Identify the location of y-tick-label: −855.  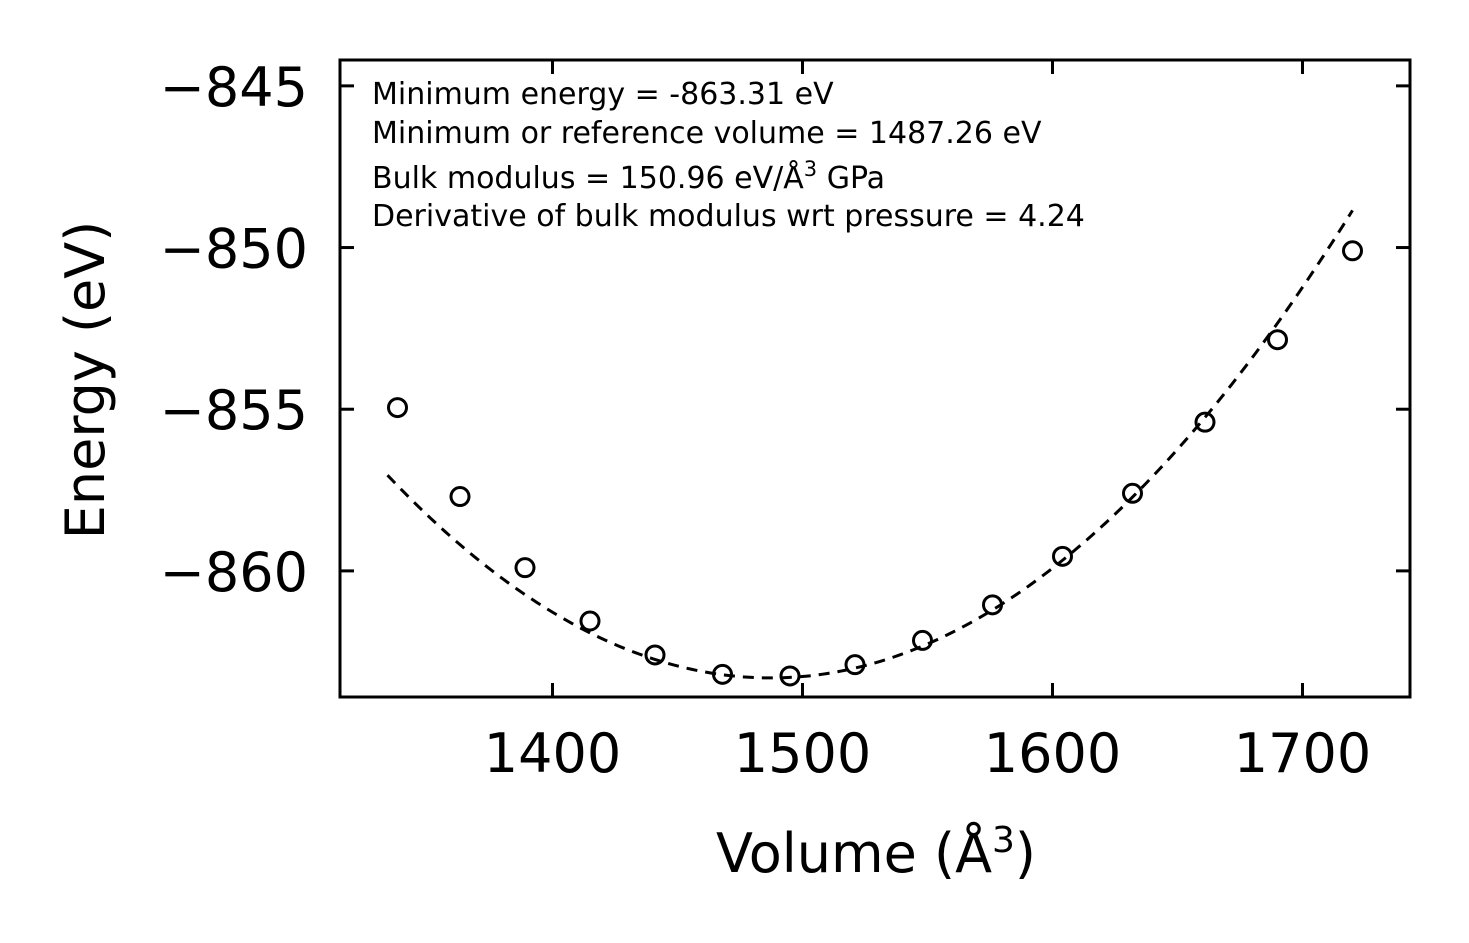
(234, 410).